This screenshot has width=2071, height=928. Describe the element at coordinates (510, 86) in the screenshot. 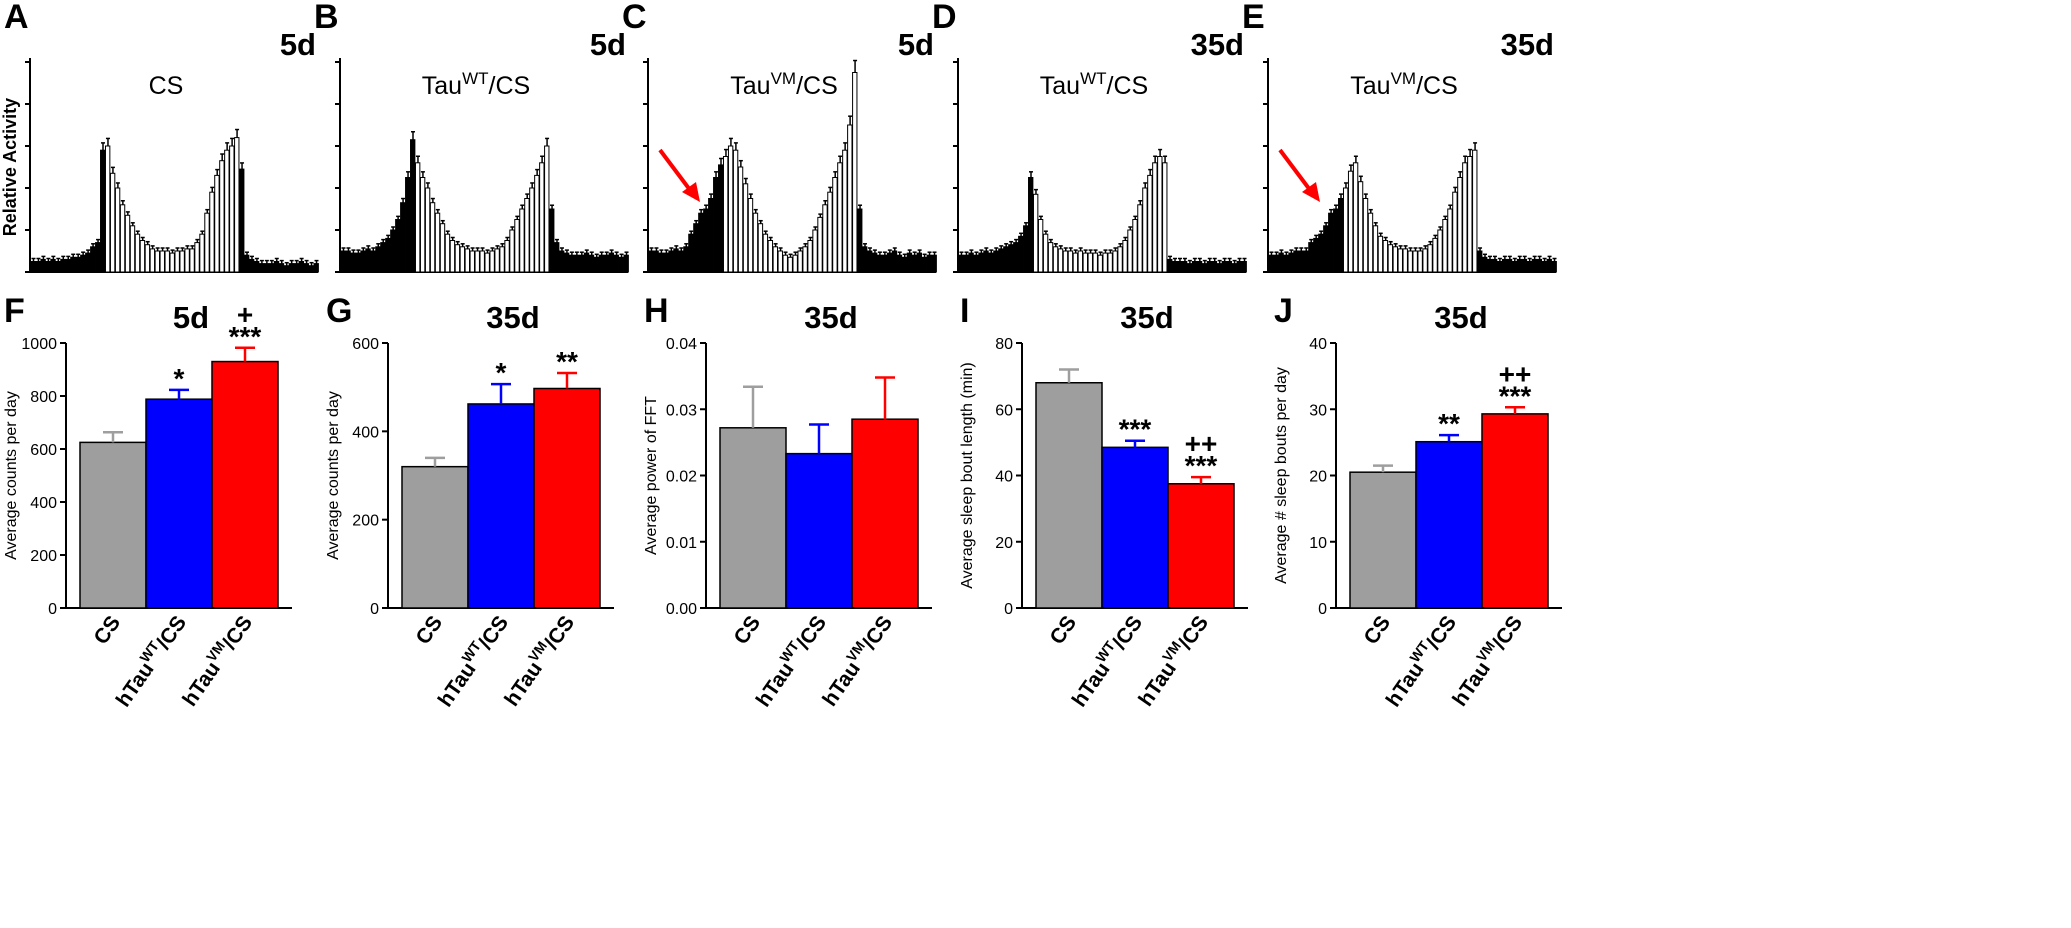

I see `title-suffix: /CS` at that location.